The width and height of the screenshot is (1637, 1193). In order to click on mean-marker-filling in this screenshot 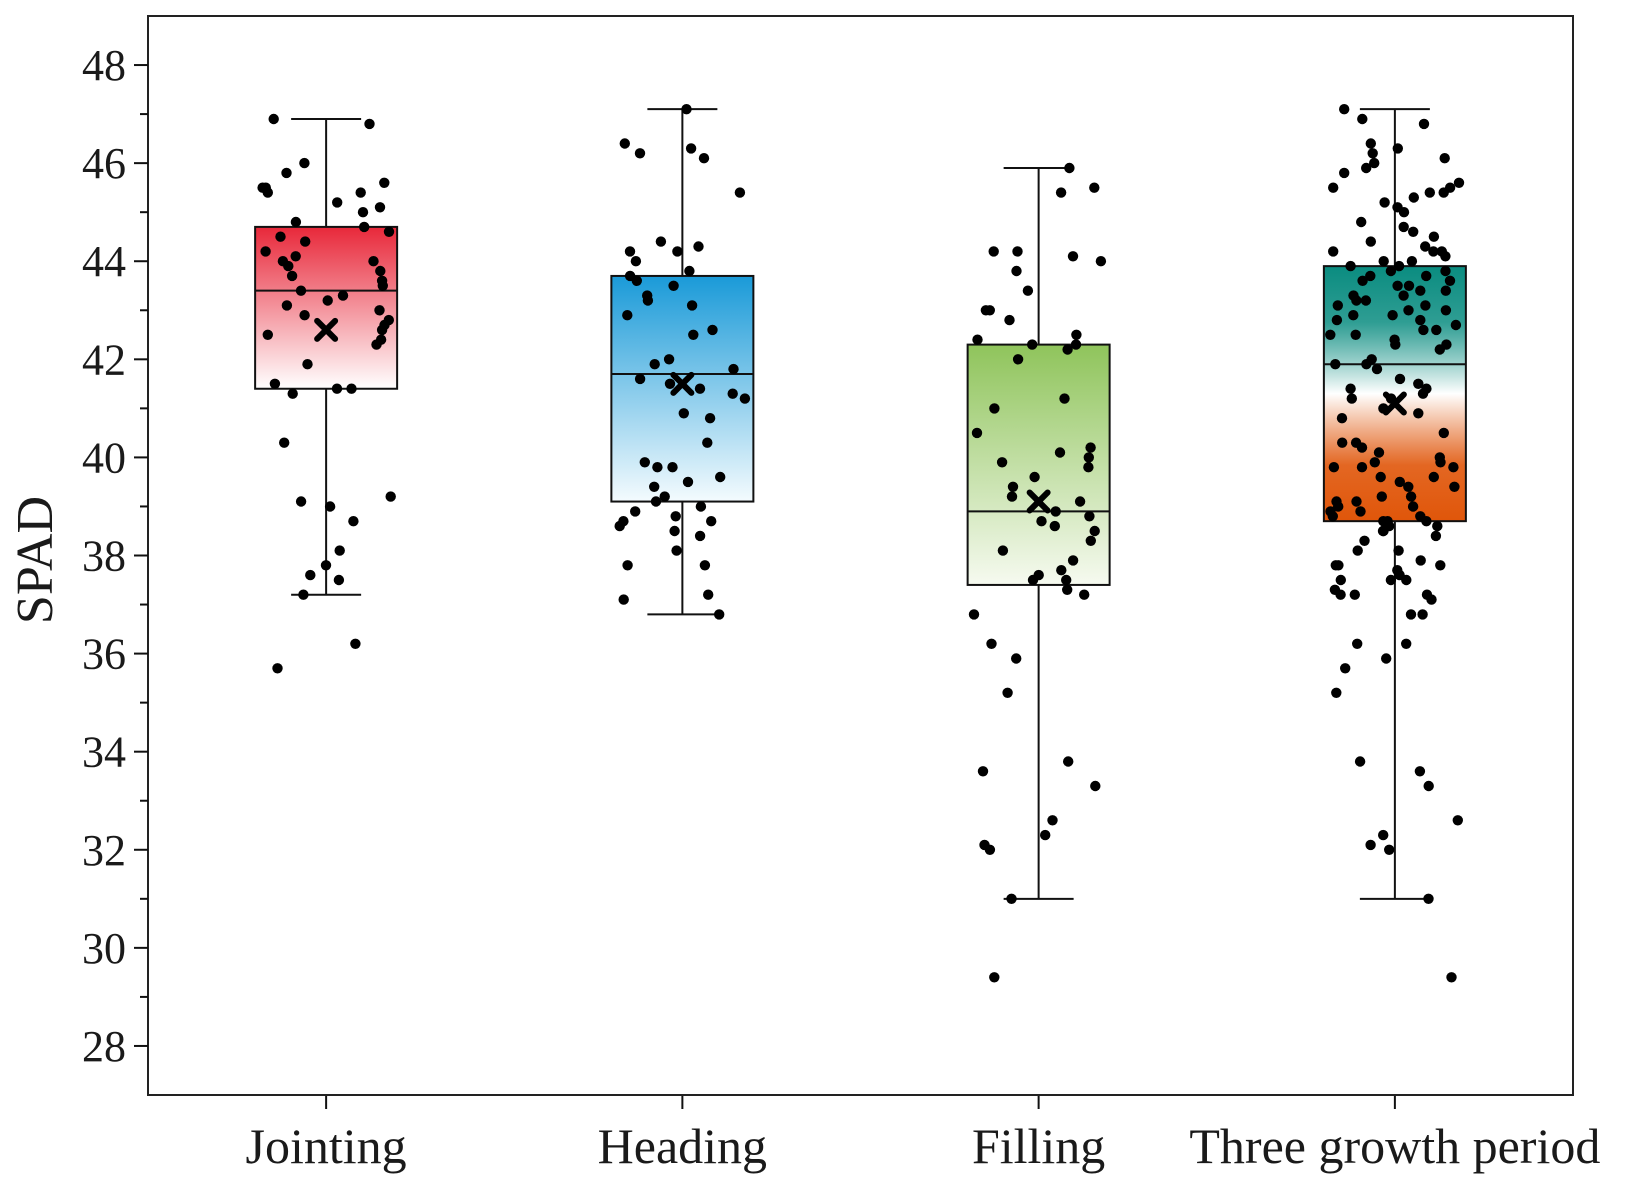, I will do `click(1038, 501)`.